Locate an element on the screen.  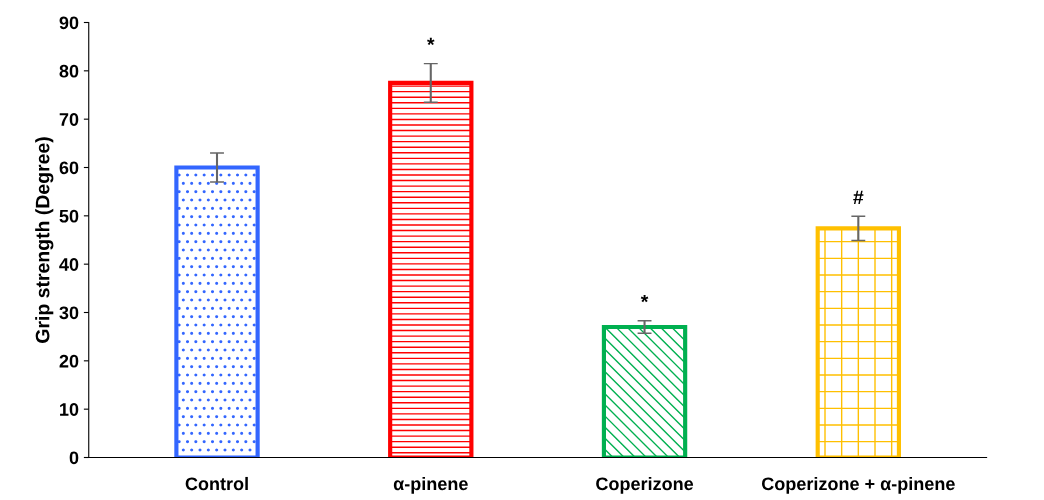
x-tick-label: α-pinene is located at coordinates (430, 485).